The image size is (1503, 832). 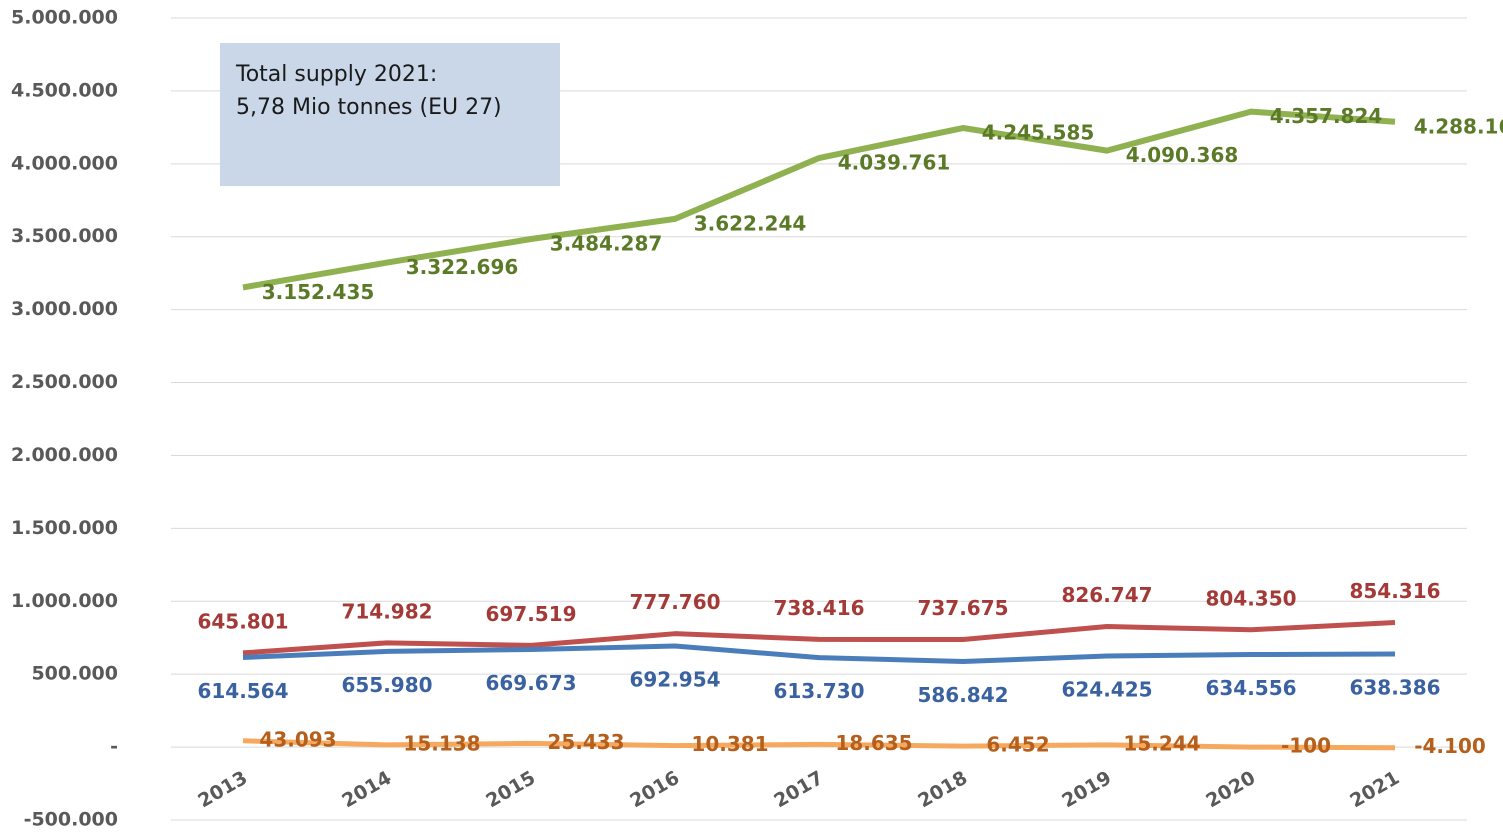 What do you see at coordinates (1230, 789) in the screenshot?
I see `x-tick-label: 2020` at bounding box center [1230, 789].